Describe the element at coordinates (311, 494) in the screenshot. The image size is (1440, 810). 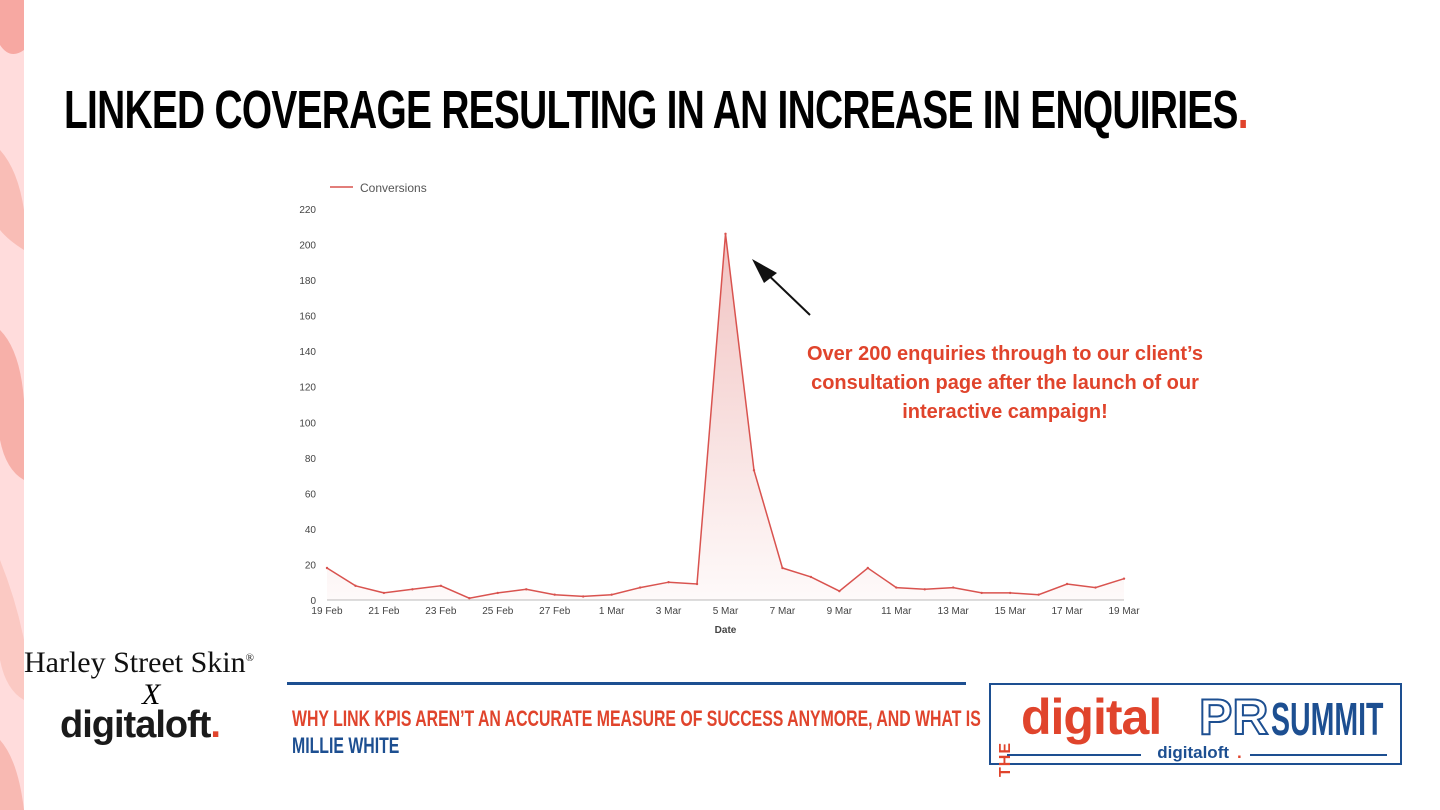
I see `y-tick-label: 60` at that location.